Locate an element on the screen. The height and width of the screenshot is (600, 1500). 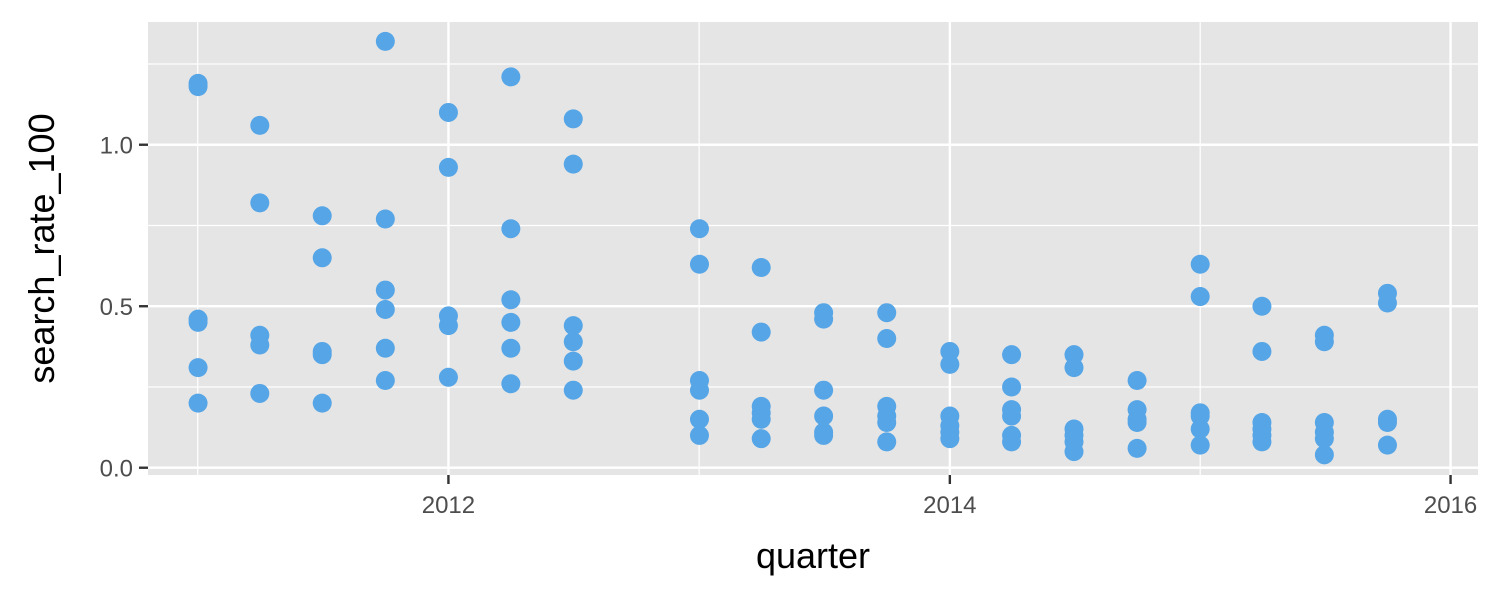
y-tick-label: 0.5 is located at coordinates (116, 307).